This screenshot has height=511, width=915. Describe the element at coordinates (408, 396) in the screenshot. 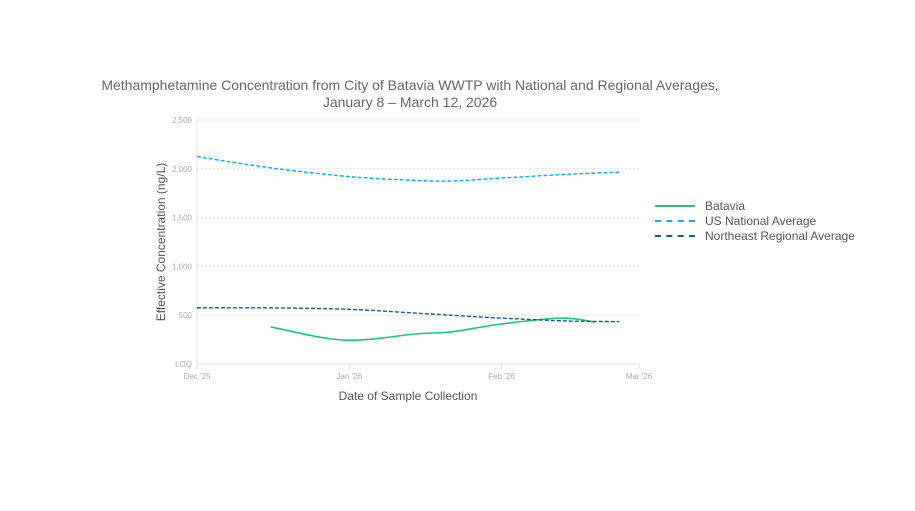

I see `x-axis-label: Date of Sample Collection` at that location.